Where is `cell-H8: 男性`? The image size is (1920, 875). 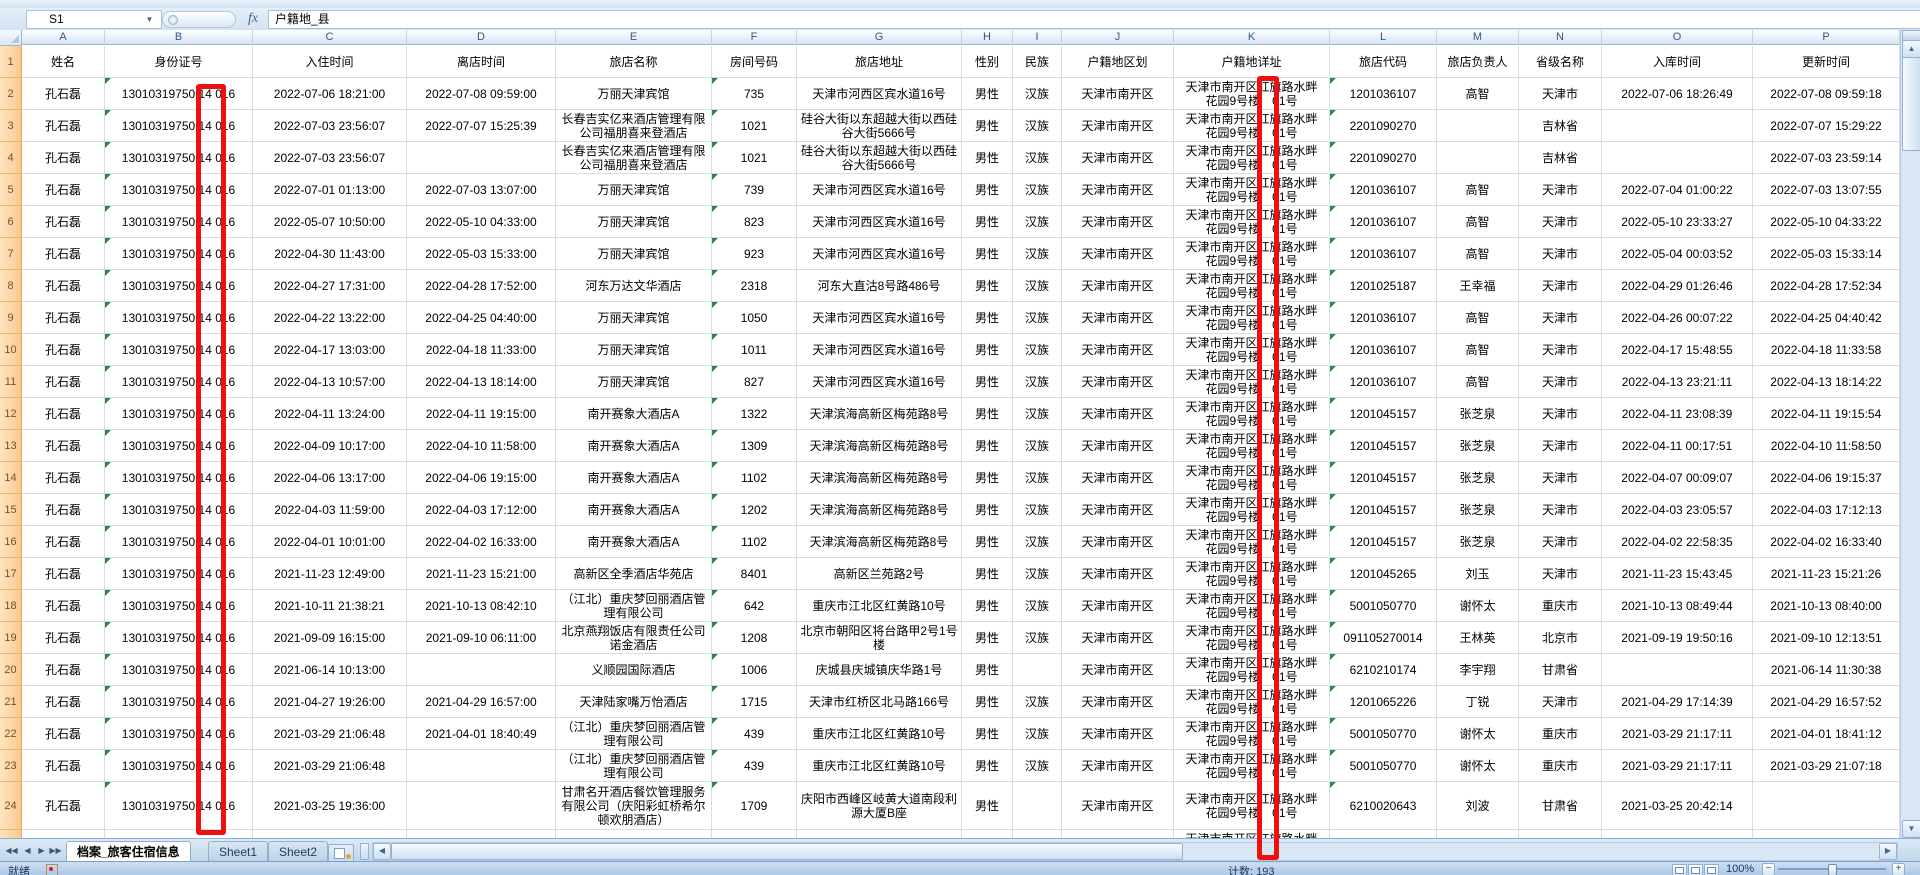
cell-H8: 男性 is located at coordinates (987, 286).